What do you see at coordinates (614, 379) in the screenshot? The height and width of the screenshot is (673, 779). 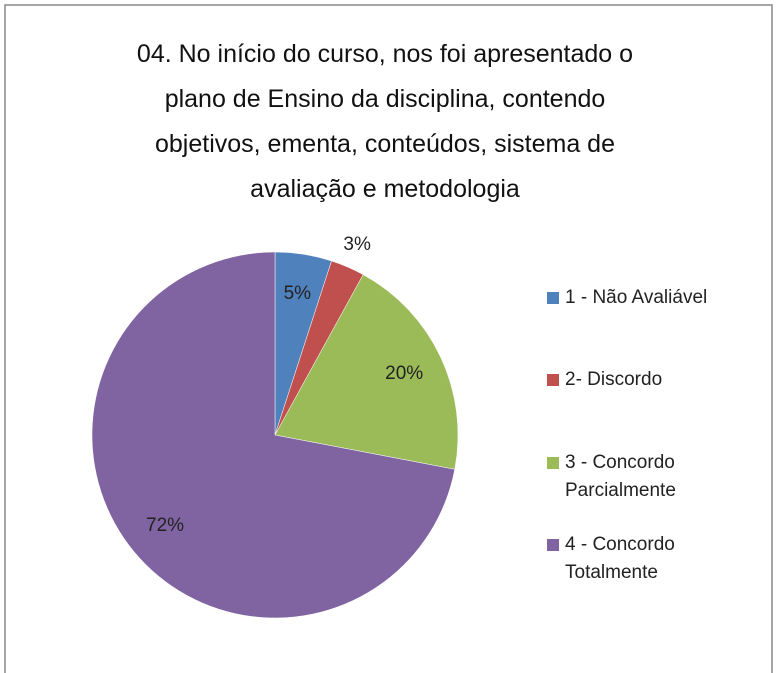 I see `legend-label: 2- Discordo` at bounding box center [614, 379].